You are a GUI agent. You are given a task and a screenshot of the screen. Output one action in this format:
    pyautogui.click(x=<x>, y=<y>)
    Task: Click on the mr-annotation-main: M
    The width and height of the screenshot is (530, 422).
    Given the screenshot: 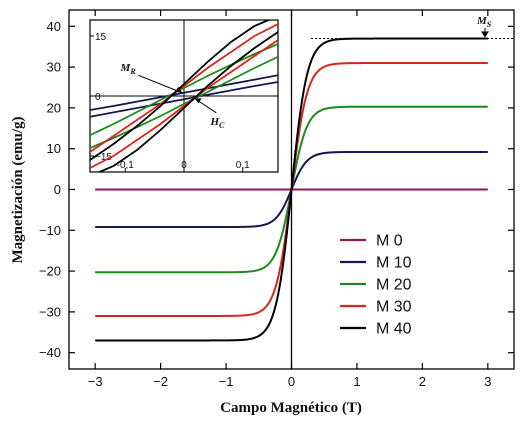 What is the action you would take?
    pyautogui.click(x=126, y=68)
    